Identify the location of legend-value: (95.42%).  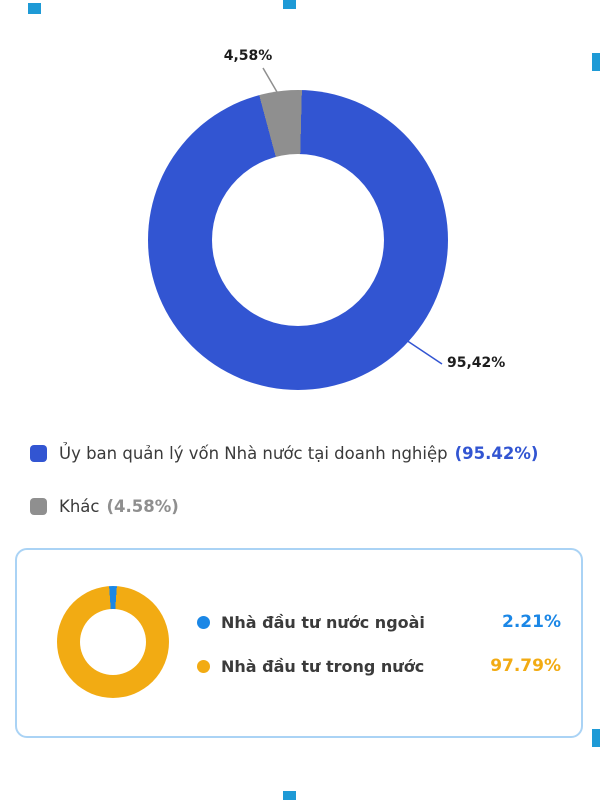
(496, 453).